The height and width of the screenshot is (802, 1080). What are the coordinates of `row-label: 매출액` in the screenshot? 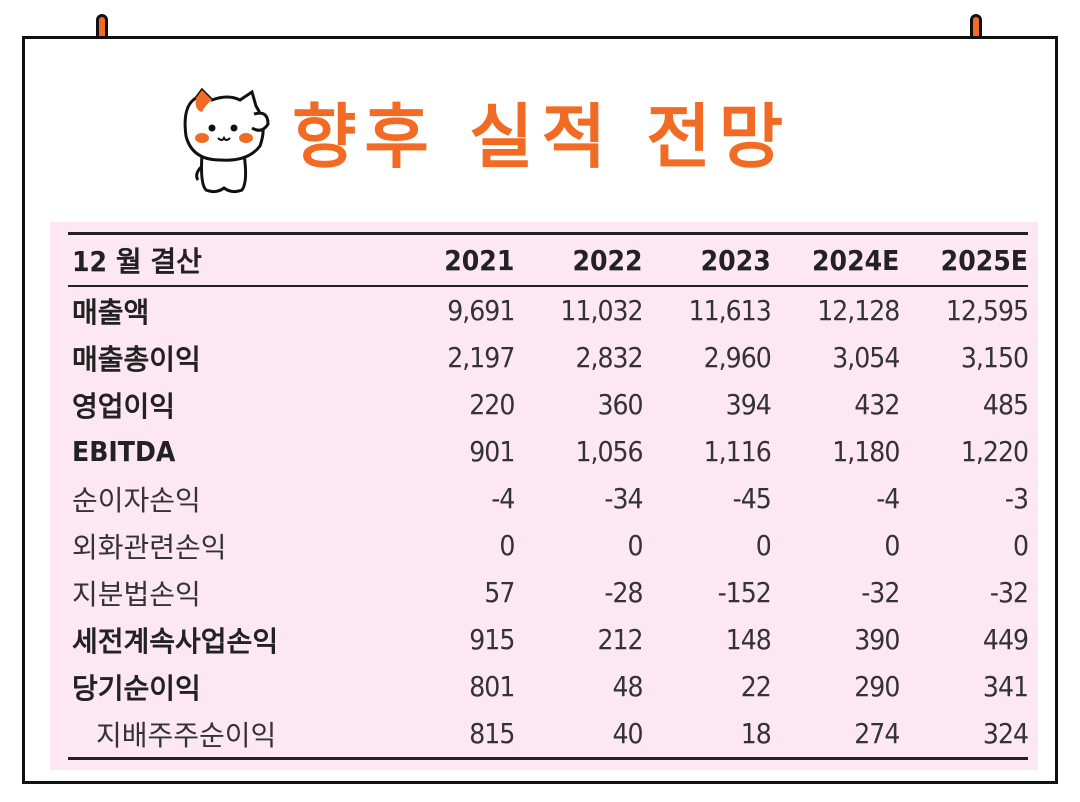 It's located at (111, 312).